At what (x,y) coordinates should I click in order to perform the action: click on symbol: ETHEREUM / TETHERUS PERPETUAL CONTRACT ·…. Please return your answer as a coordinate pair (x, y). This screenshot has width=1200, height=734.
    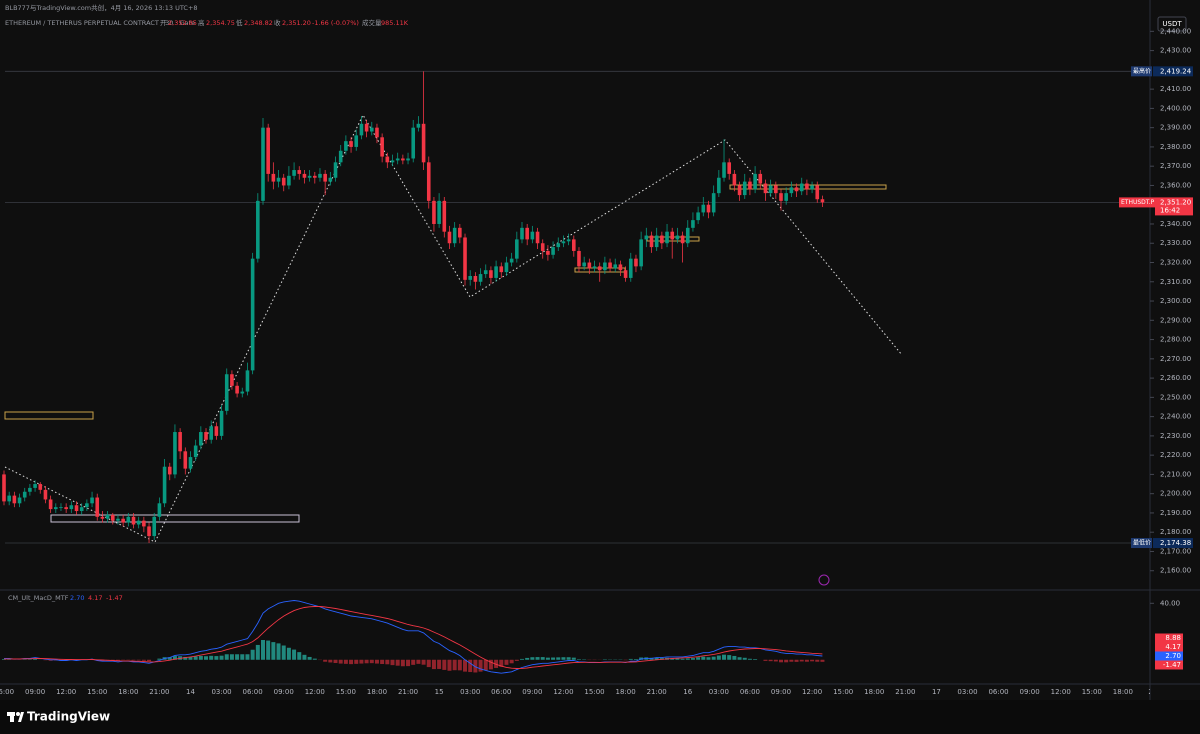
    Looking at the image, I should click on (100, 23).